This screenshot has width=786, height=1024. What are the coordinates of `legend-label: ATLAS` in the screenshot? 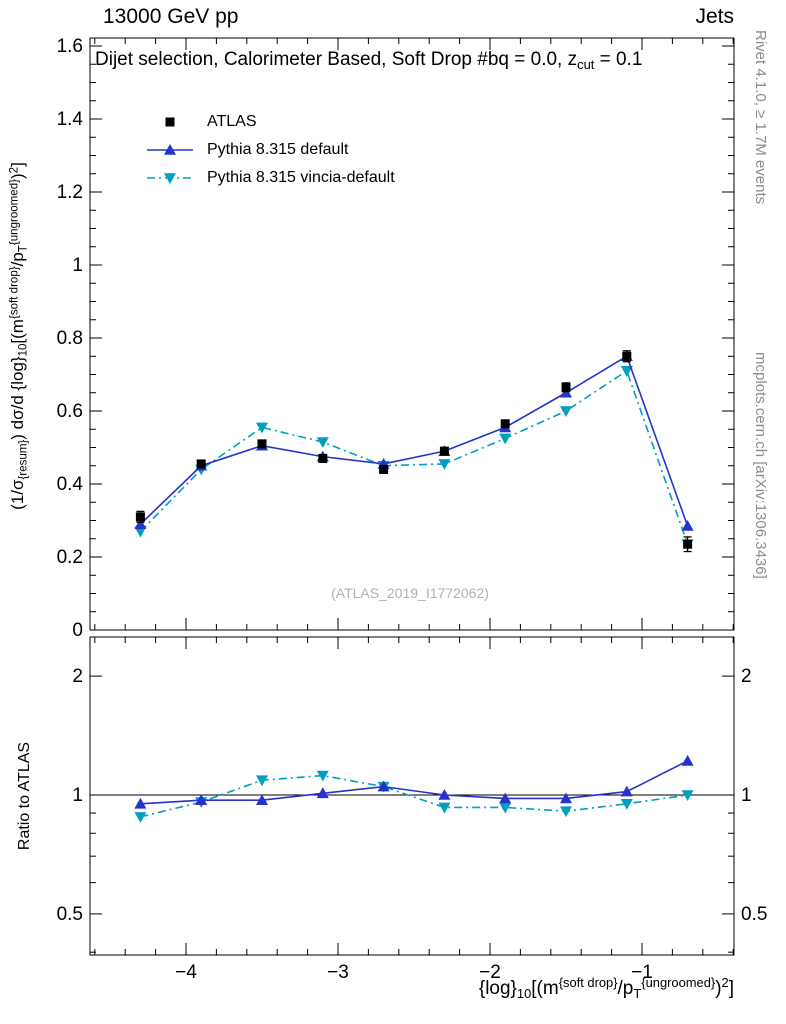 It's located at (232, 121).